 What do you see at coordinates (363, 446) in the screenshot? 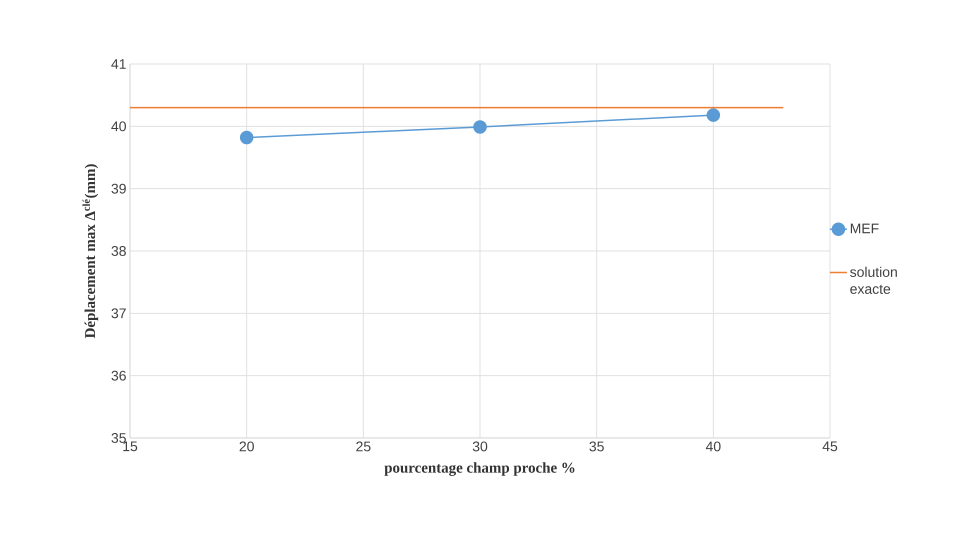
I see `x-tick-label: 25` at bounding box center [363, 446].